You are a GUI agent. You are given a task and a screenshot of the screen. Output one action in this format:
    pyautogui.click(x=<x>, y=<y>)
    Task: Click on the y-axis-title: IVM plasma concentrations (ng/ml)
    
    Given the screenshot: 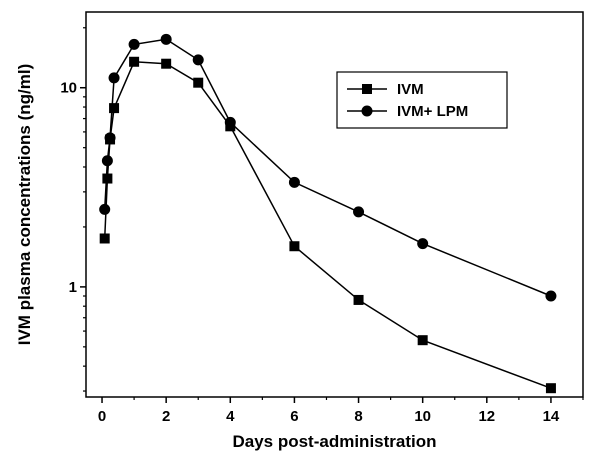 What is the action you would take?
    pyautogui.click(x=24, y=205)
    